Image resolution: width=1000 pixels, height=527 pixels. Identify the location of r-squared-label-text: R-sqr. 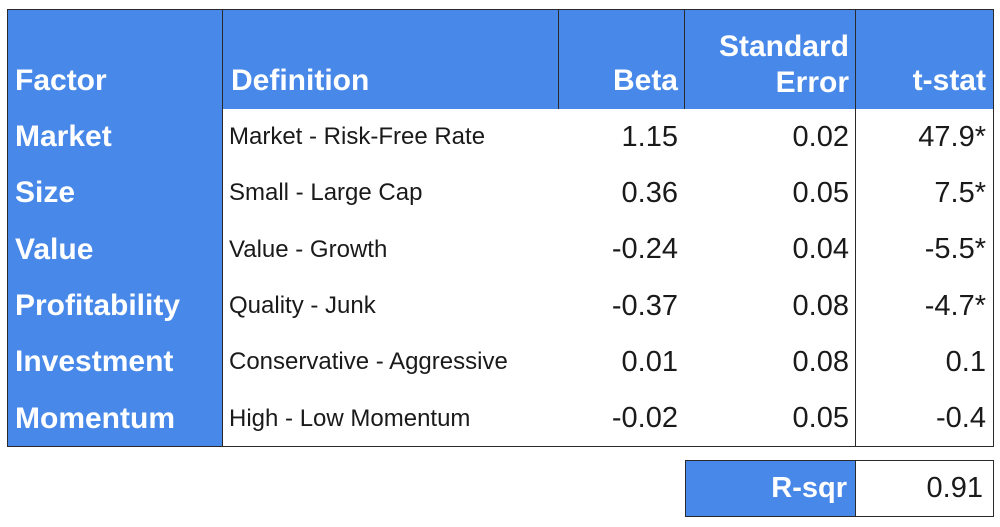
(809, 488).